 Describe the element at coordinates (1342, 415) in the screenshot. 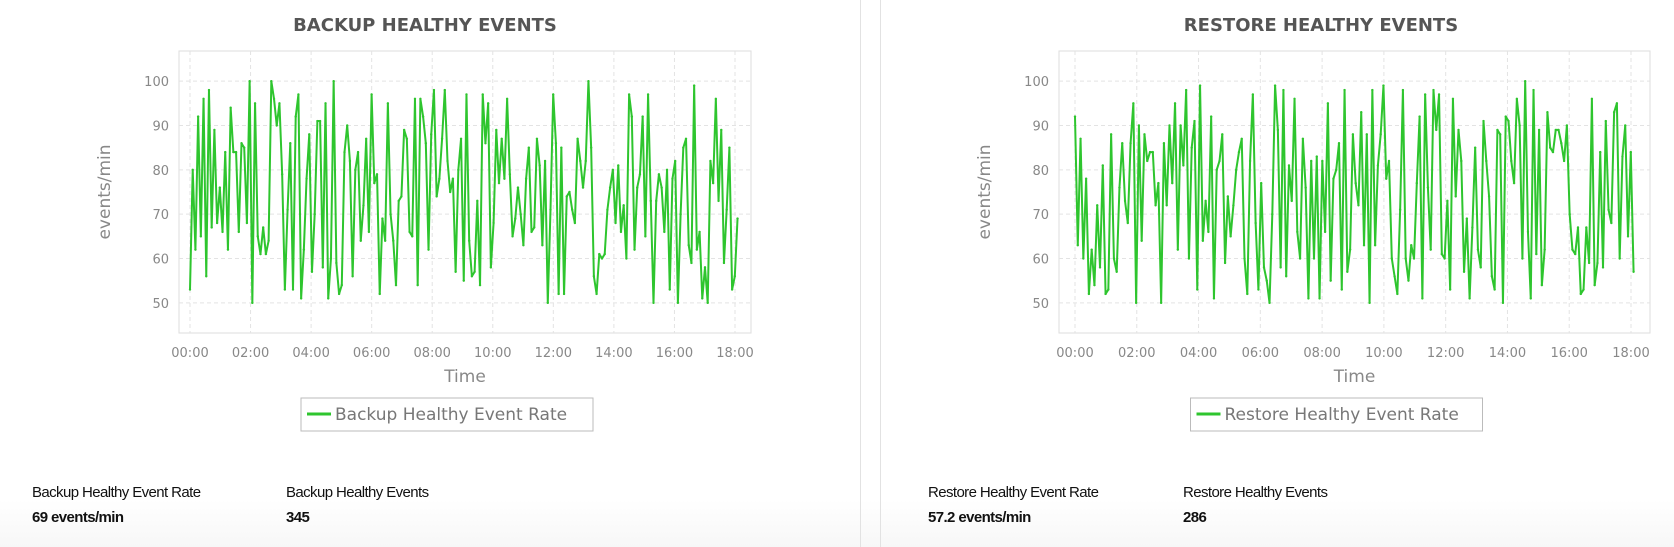

I see `legend-label: Restore Healthy Event Rate` at that location.